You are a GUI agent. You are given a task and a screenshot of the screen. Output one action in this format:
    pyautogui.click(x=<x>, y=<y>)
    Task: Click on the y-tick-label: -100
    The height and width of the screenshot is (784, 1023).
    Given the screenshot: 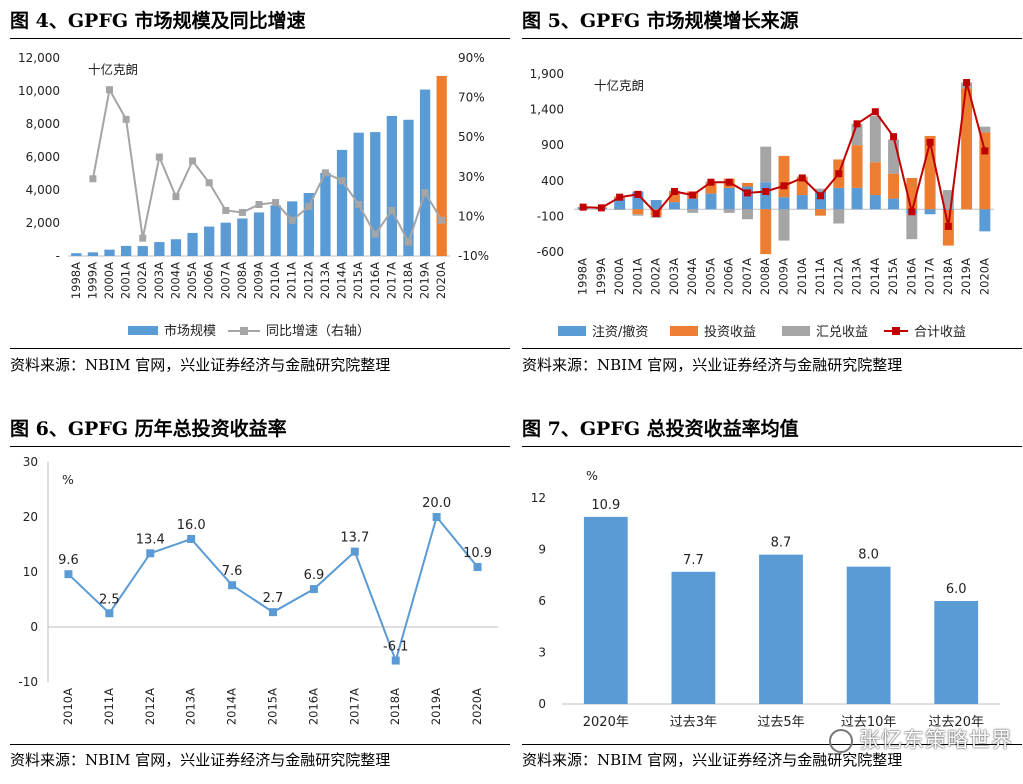 What is the action you would take?
    pyautogui.click(x=550, y=216)
    